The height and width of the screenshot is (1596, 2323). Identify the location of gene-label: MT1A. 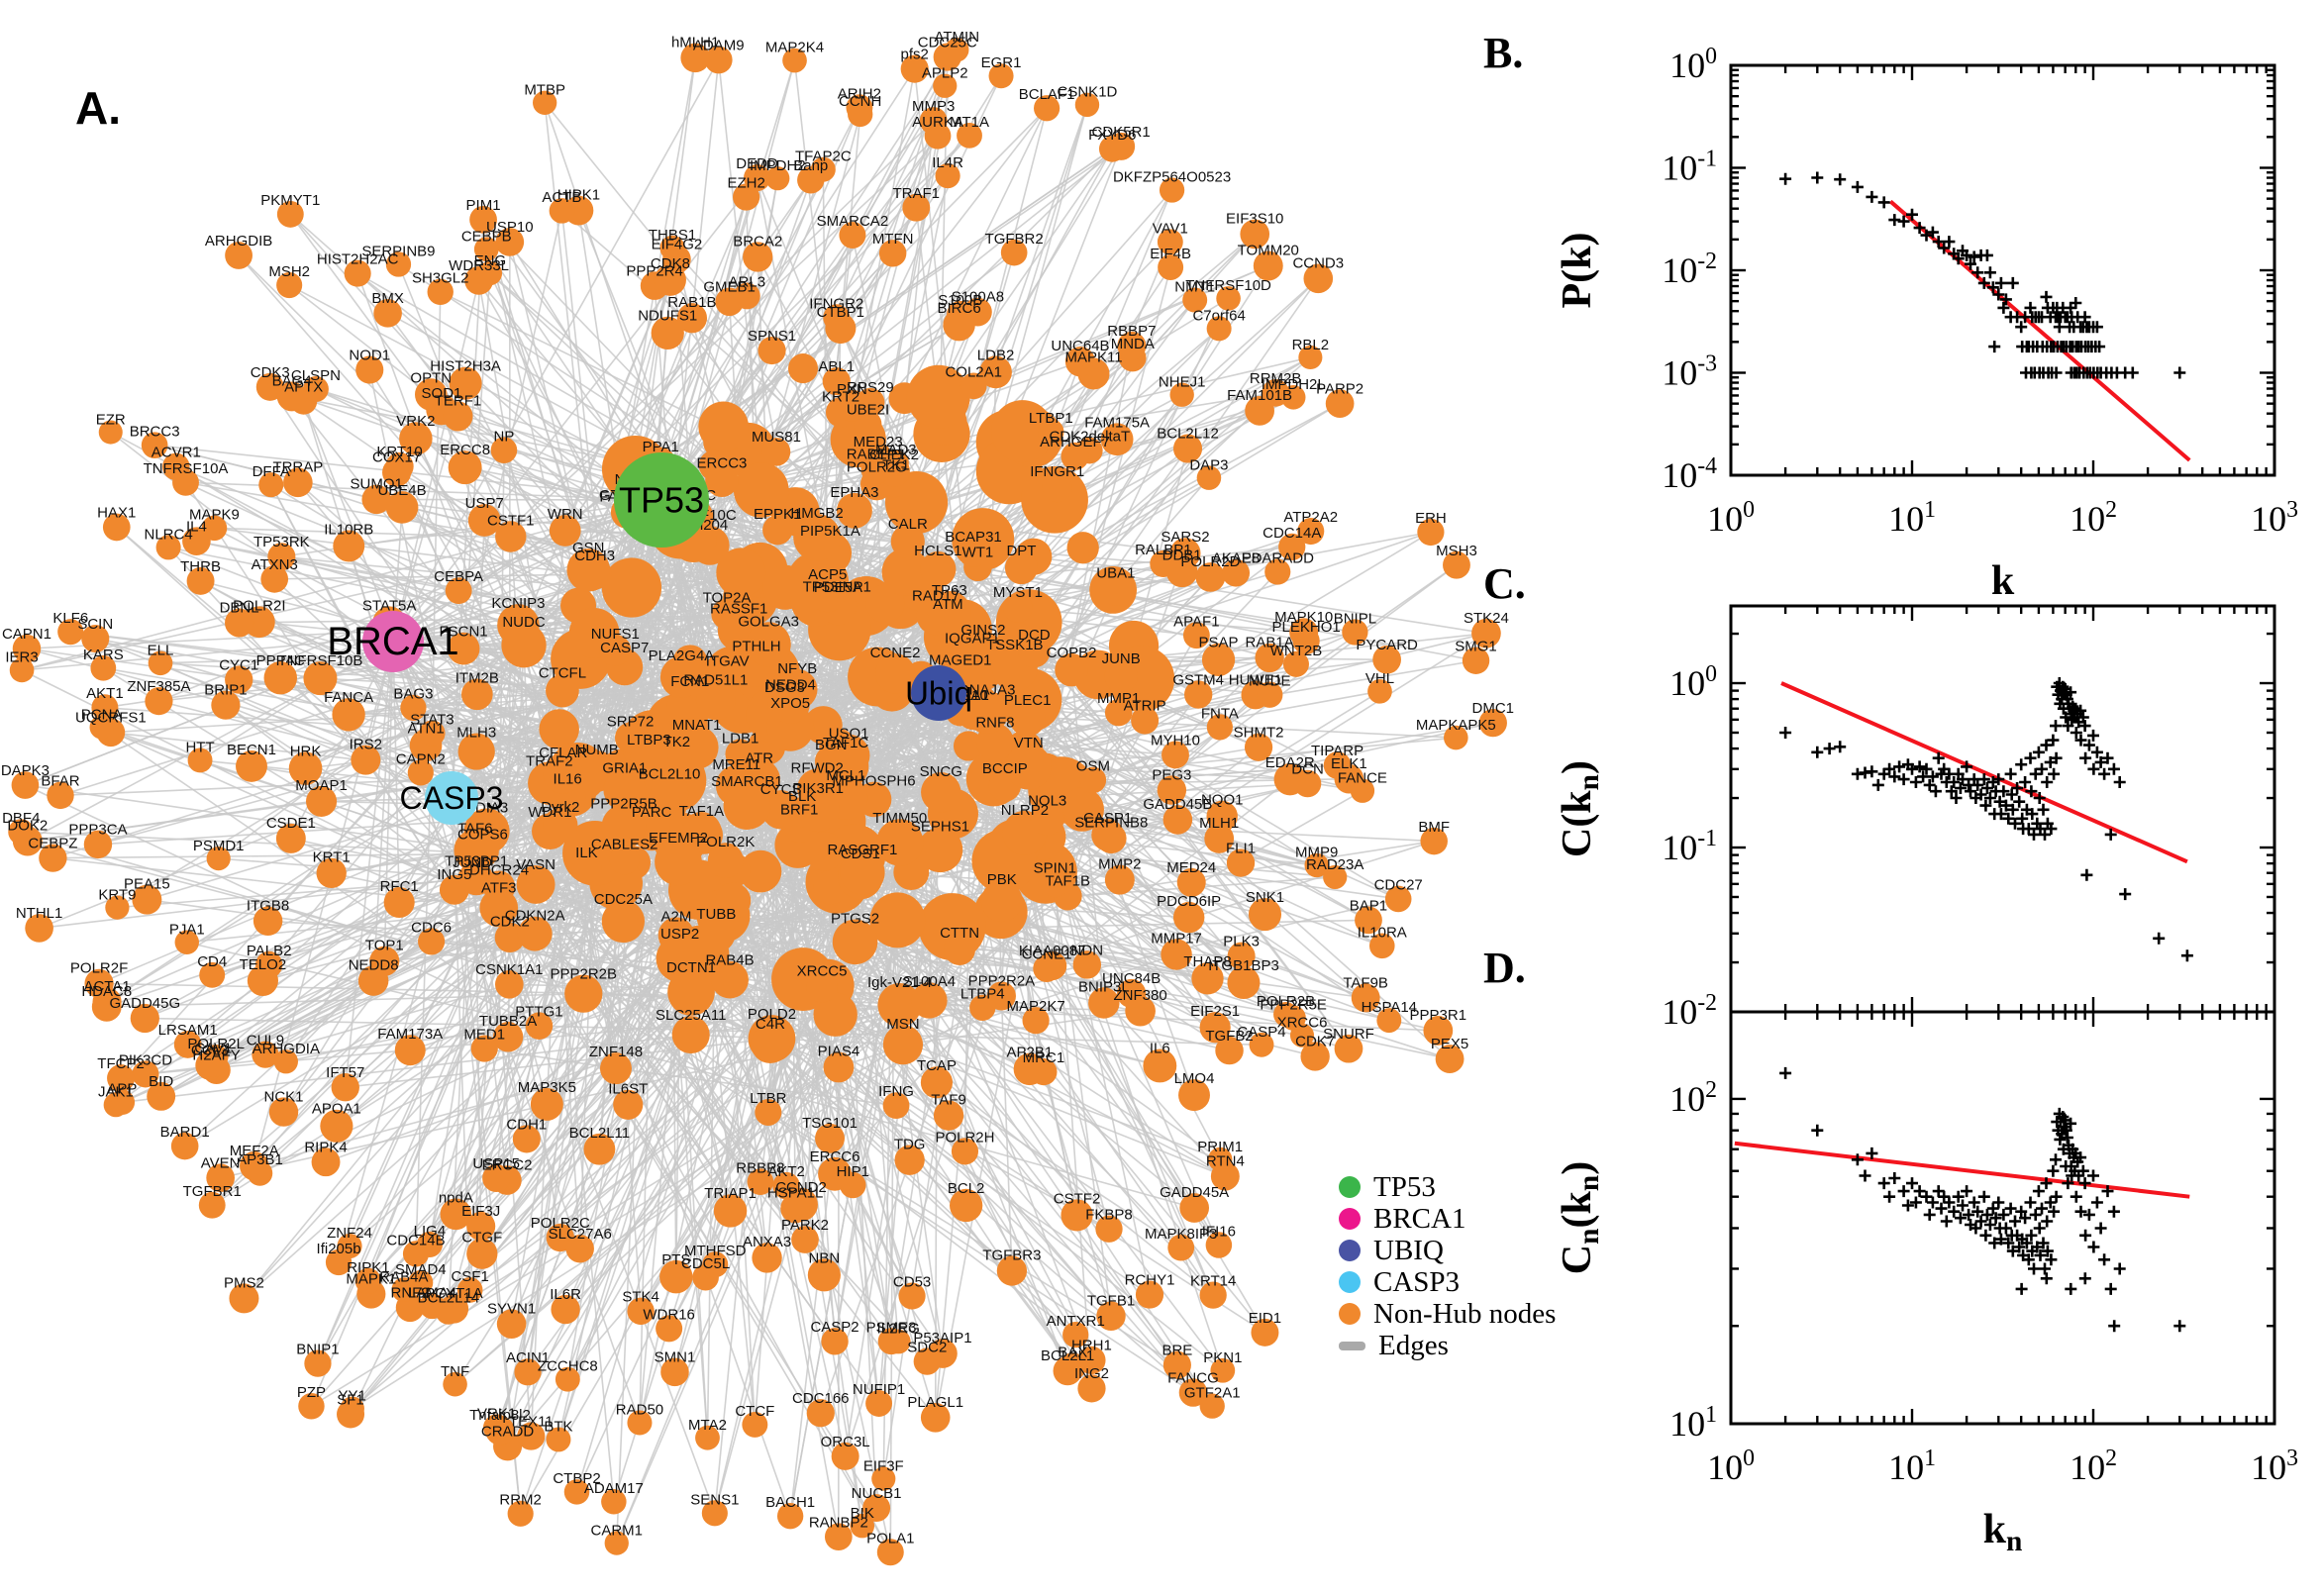
(970, 123).